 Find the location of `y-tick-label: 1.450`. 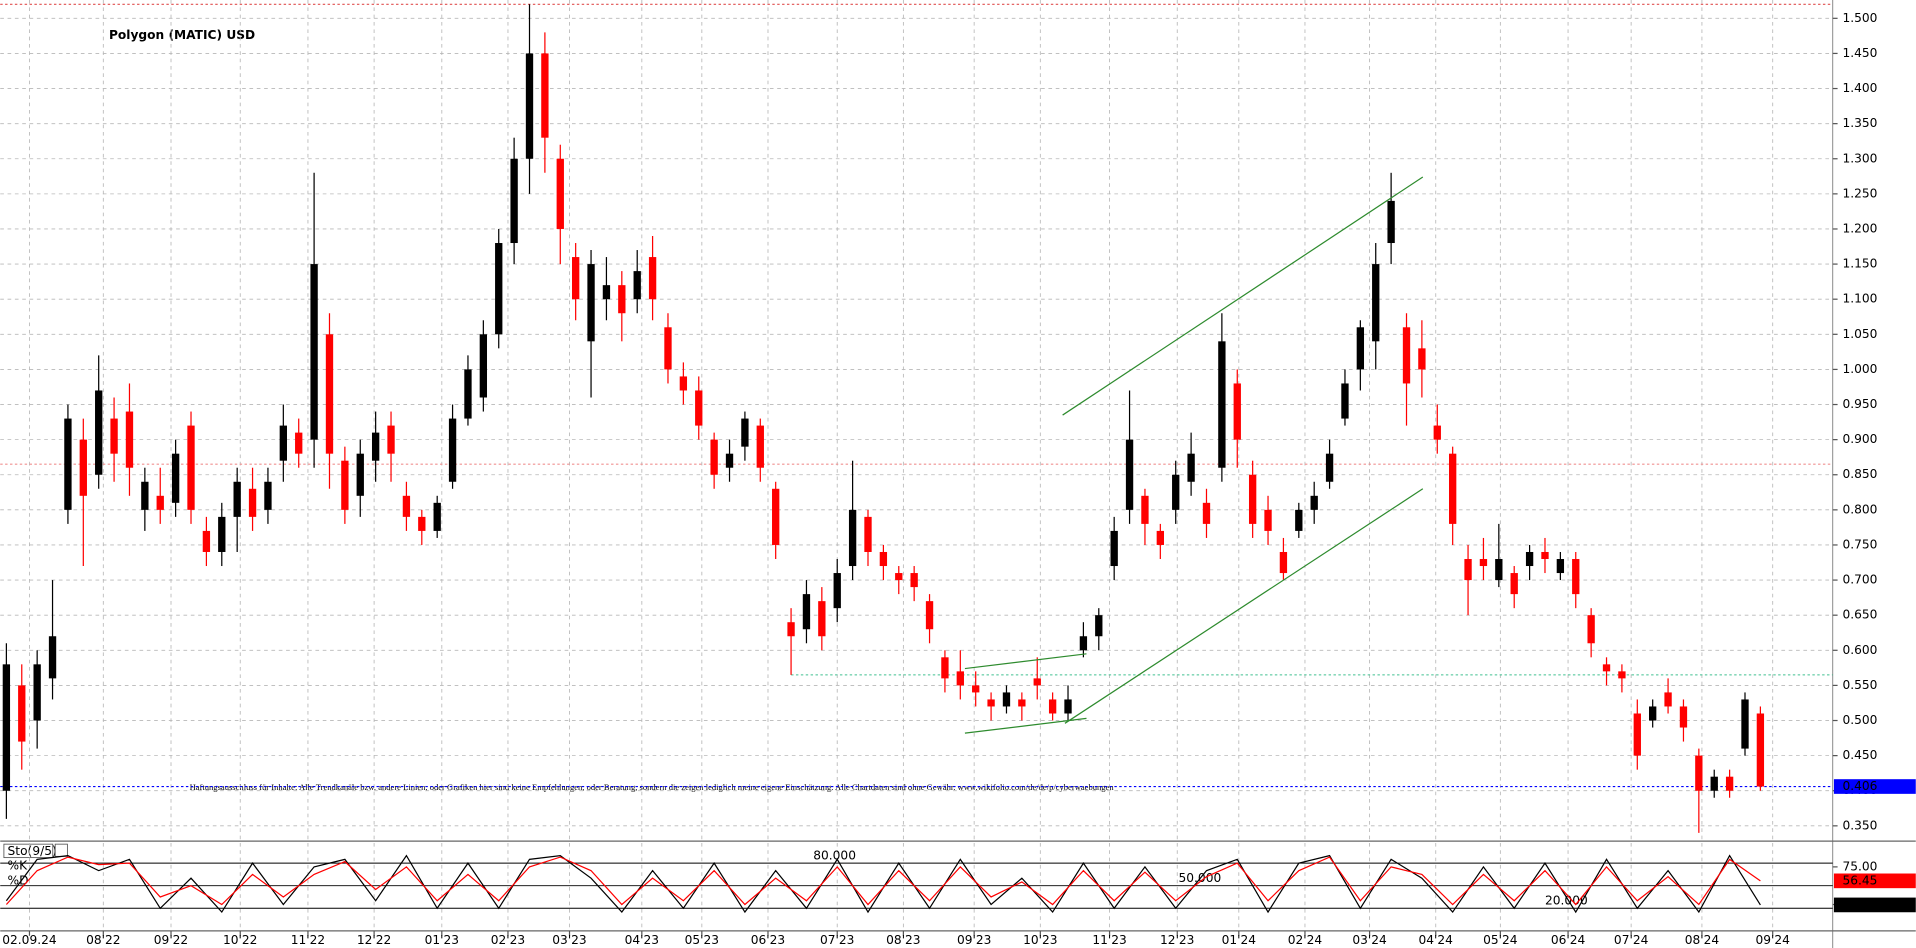

y-tick-label: 1.450 is located at coordinates (1859, 53).